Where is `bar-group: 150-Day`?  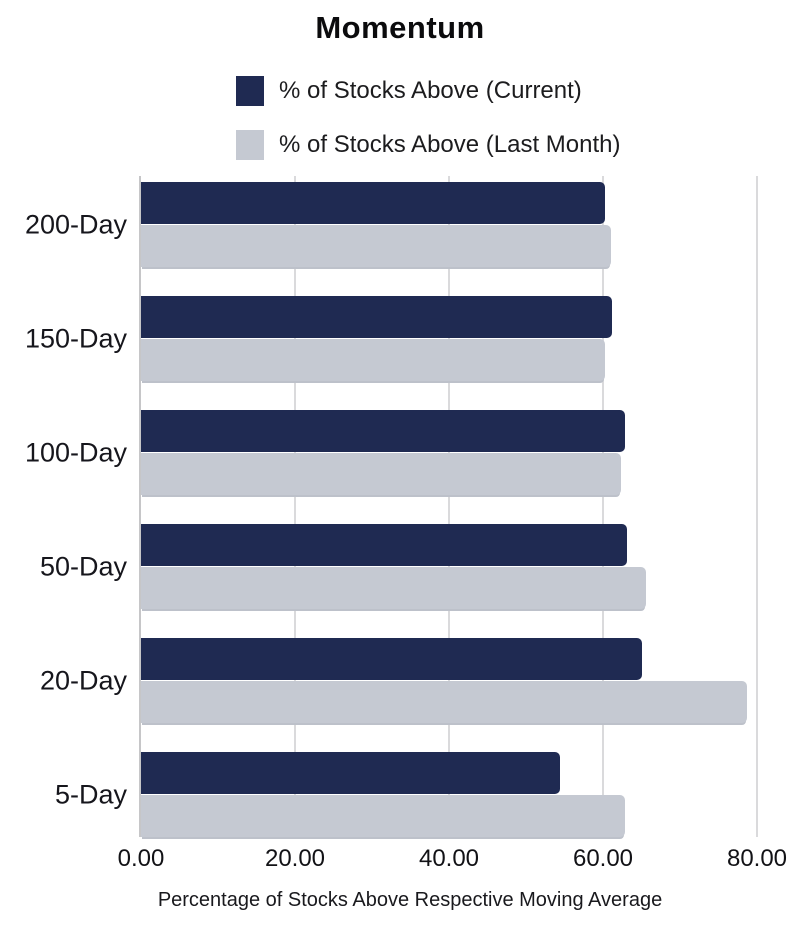
bar-group: 150-Day is located at coordinates (391, 338).